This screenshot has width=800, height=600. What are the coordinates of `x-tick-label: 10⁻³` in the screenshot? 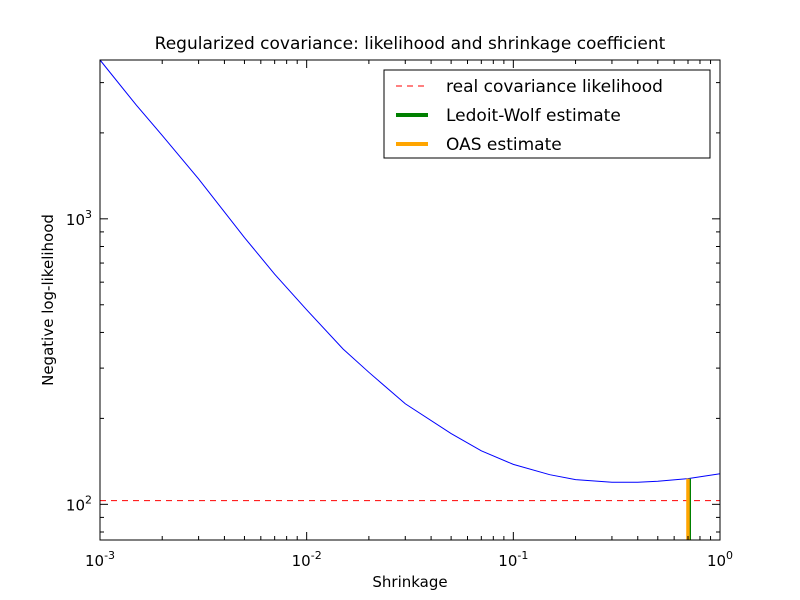 It's located at (100, 559).